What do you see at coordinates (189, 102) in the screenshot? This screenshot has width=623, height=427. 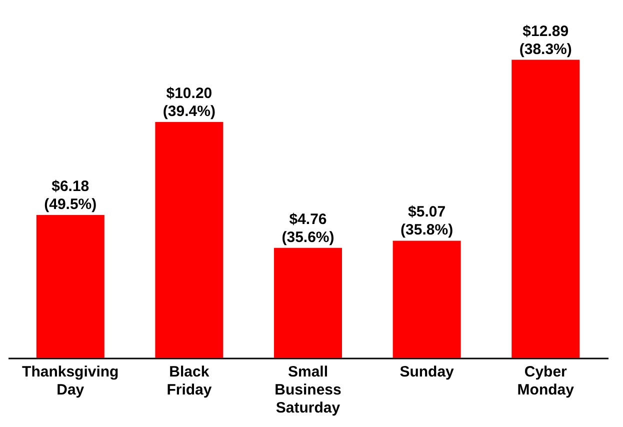 I see `data-label: $10.20 (39.4%)` at bounding box center [189, 102].